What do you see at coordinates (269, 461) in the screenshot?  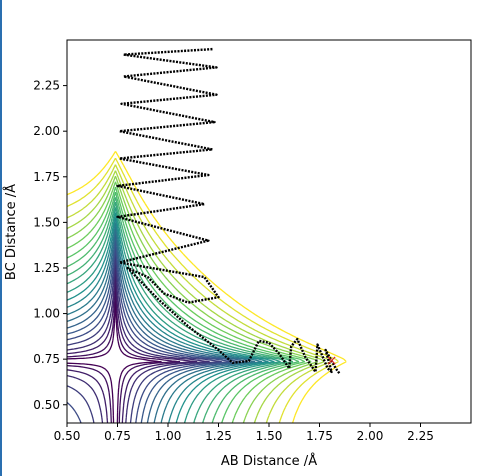 I see `x-axis-title: AB Distance /Å` at bounding box center [269, 461].